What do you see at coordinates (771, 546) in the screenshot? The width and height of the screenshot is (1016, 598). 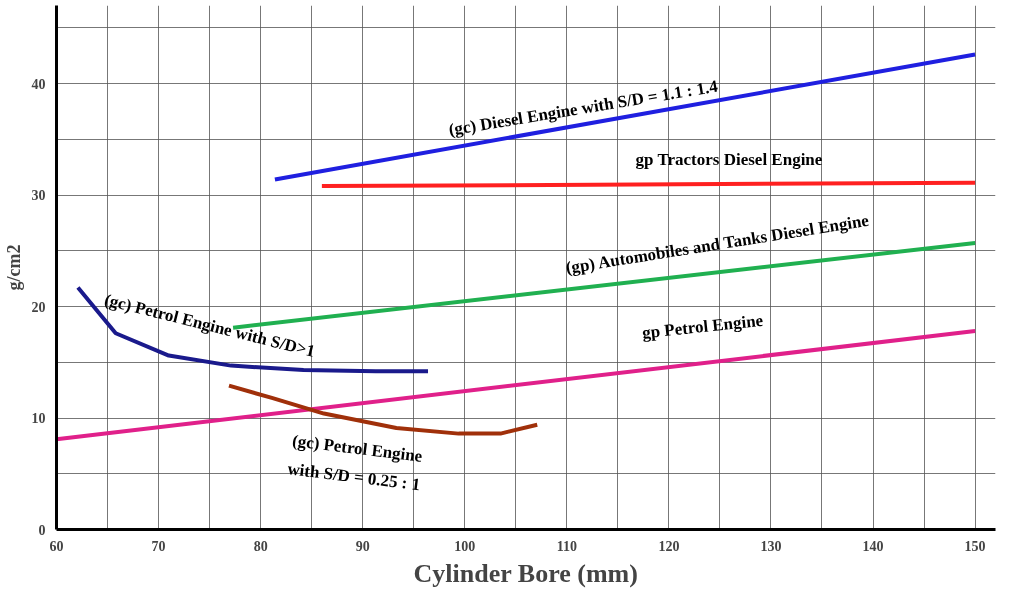 I see `x-tick-label: 130` at bounding box center [771, 546].